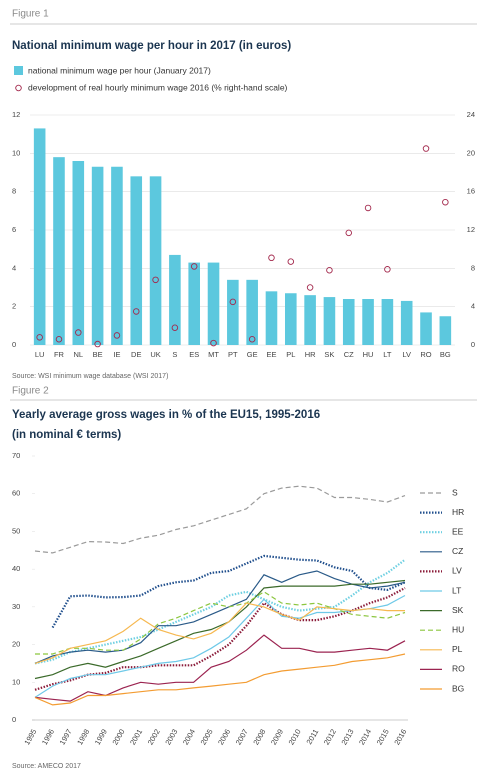 This screenshot has height=778, width=487. I want to click on x-tick-label: EE, so click(271, 354).